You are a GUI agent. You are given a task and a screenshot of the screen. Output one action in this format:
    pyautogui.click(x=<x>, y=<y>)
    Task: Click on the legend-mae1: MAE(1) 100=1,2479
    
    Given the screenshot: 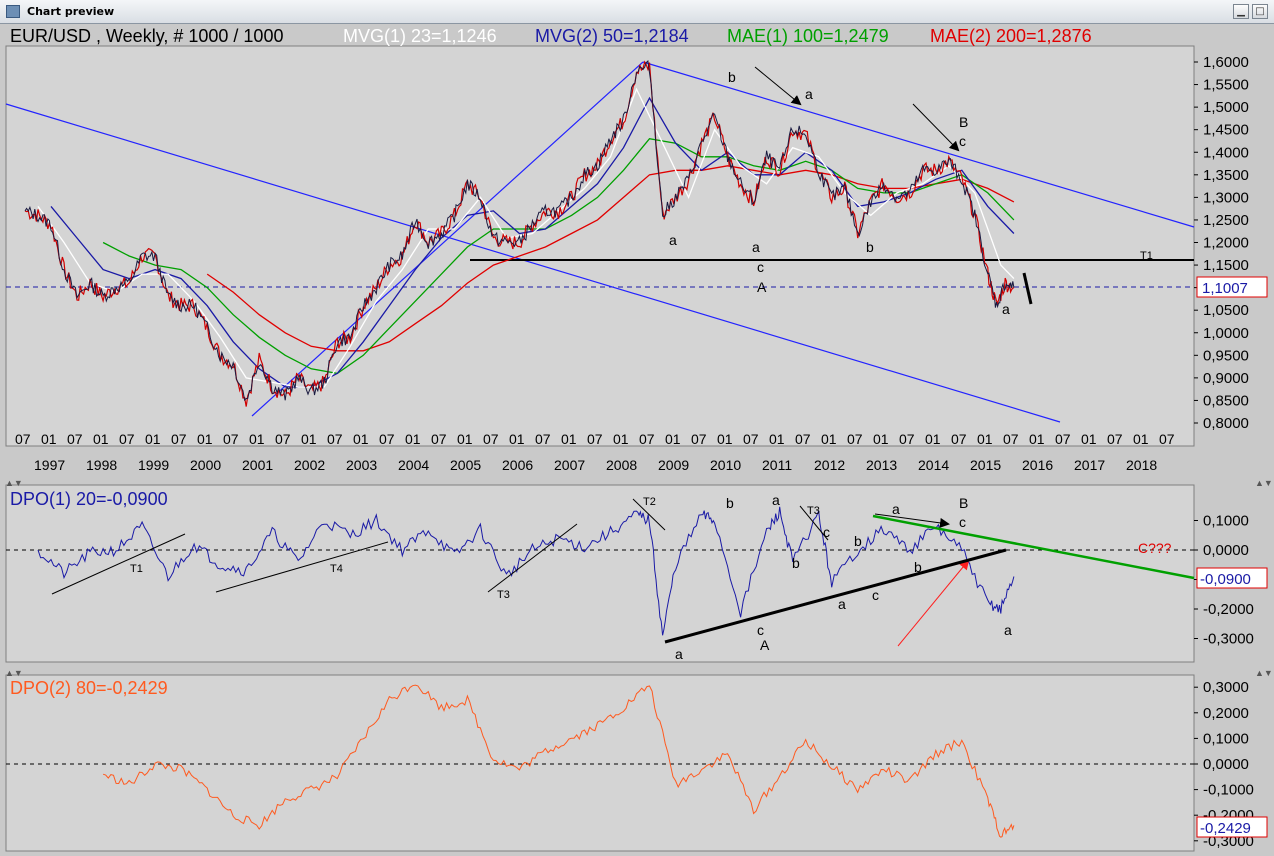 What is the action you would take?
    pyautogui.click(x=808, y=36)
    